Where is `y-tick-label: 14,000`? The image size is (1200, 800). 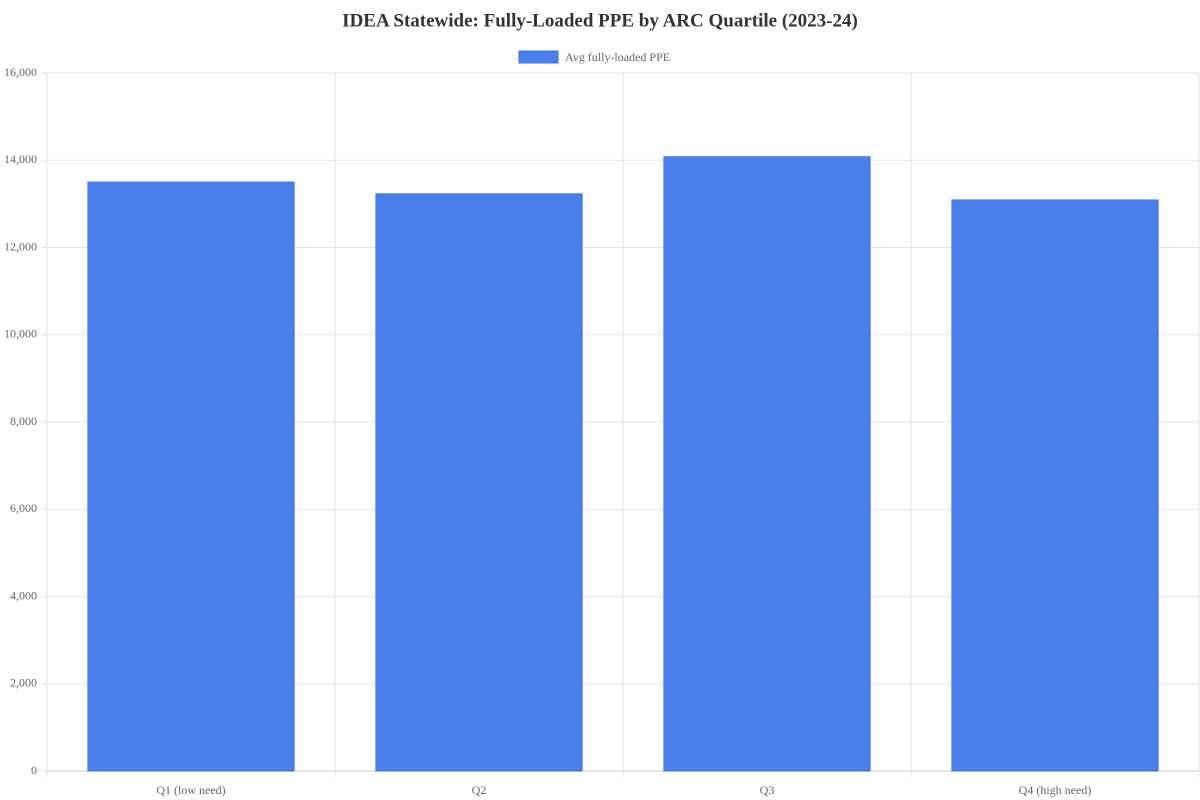 y-tick-label: 14,000 is located at coordinates (20, 159).